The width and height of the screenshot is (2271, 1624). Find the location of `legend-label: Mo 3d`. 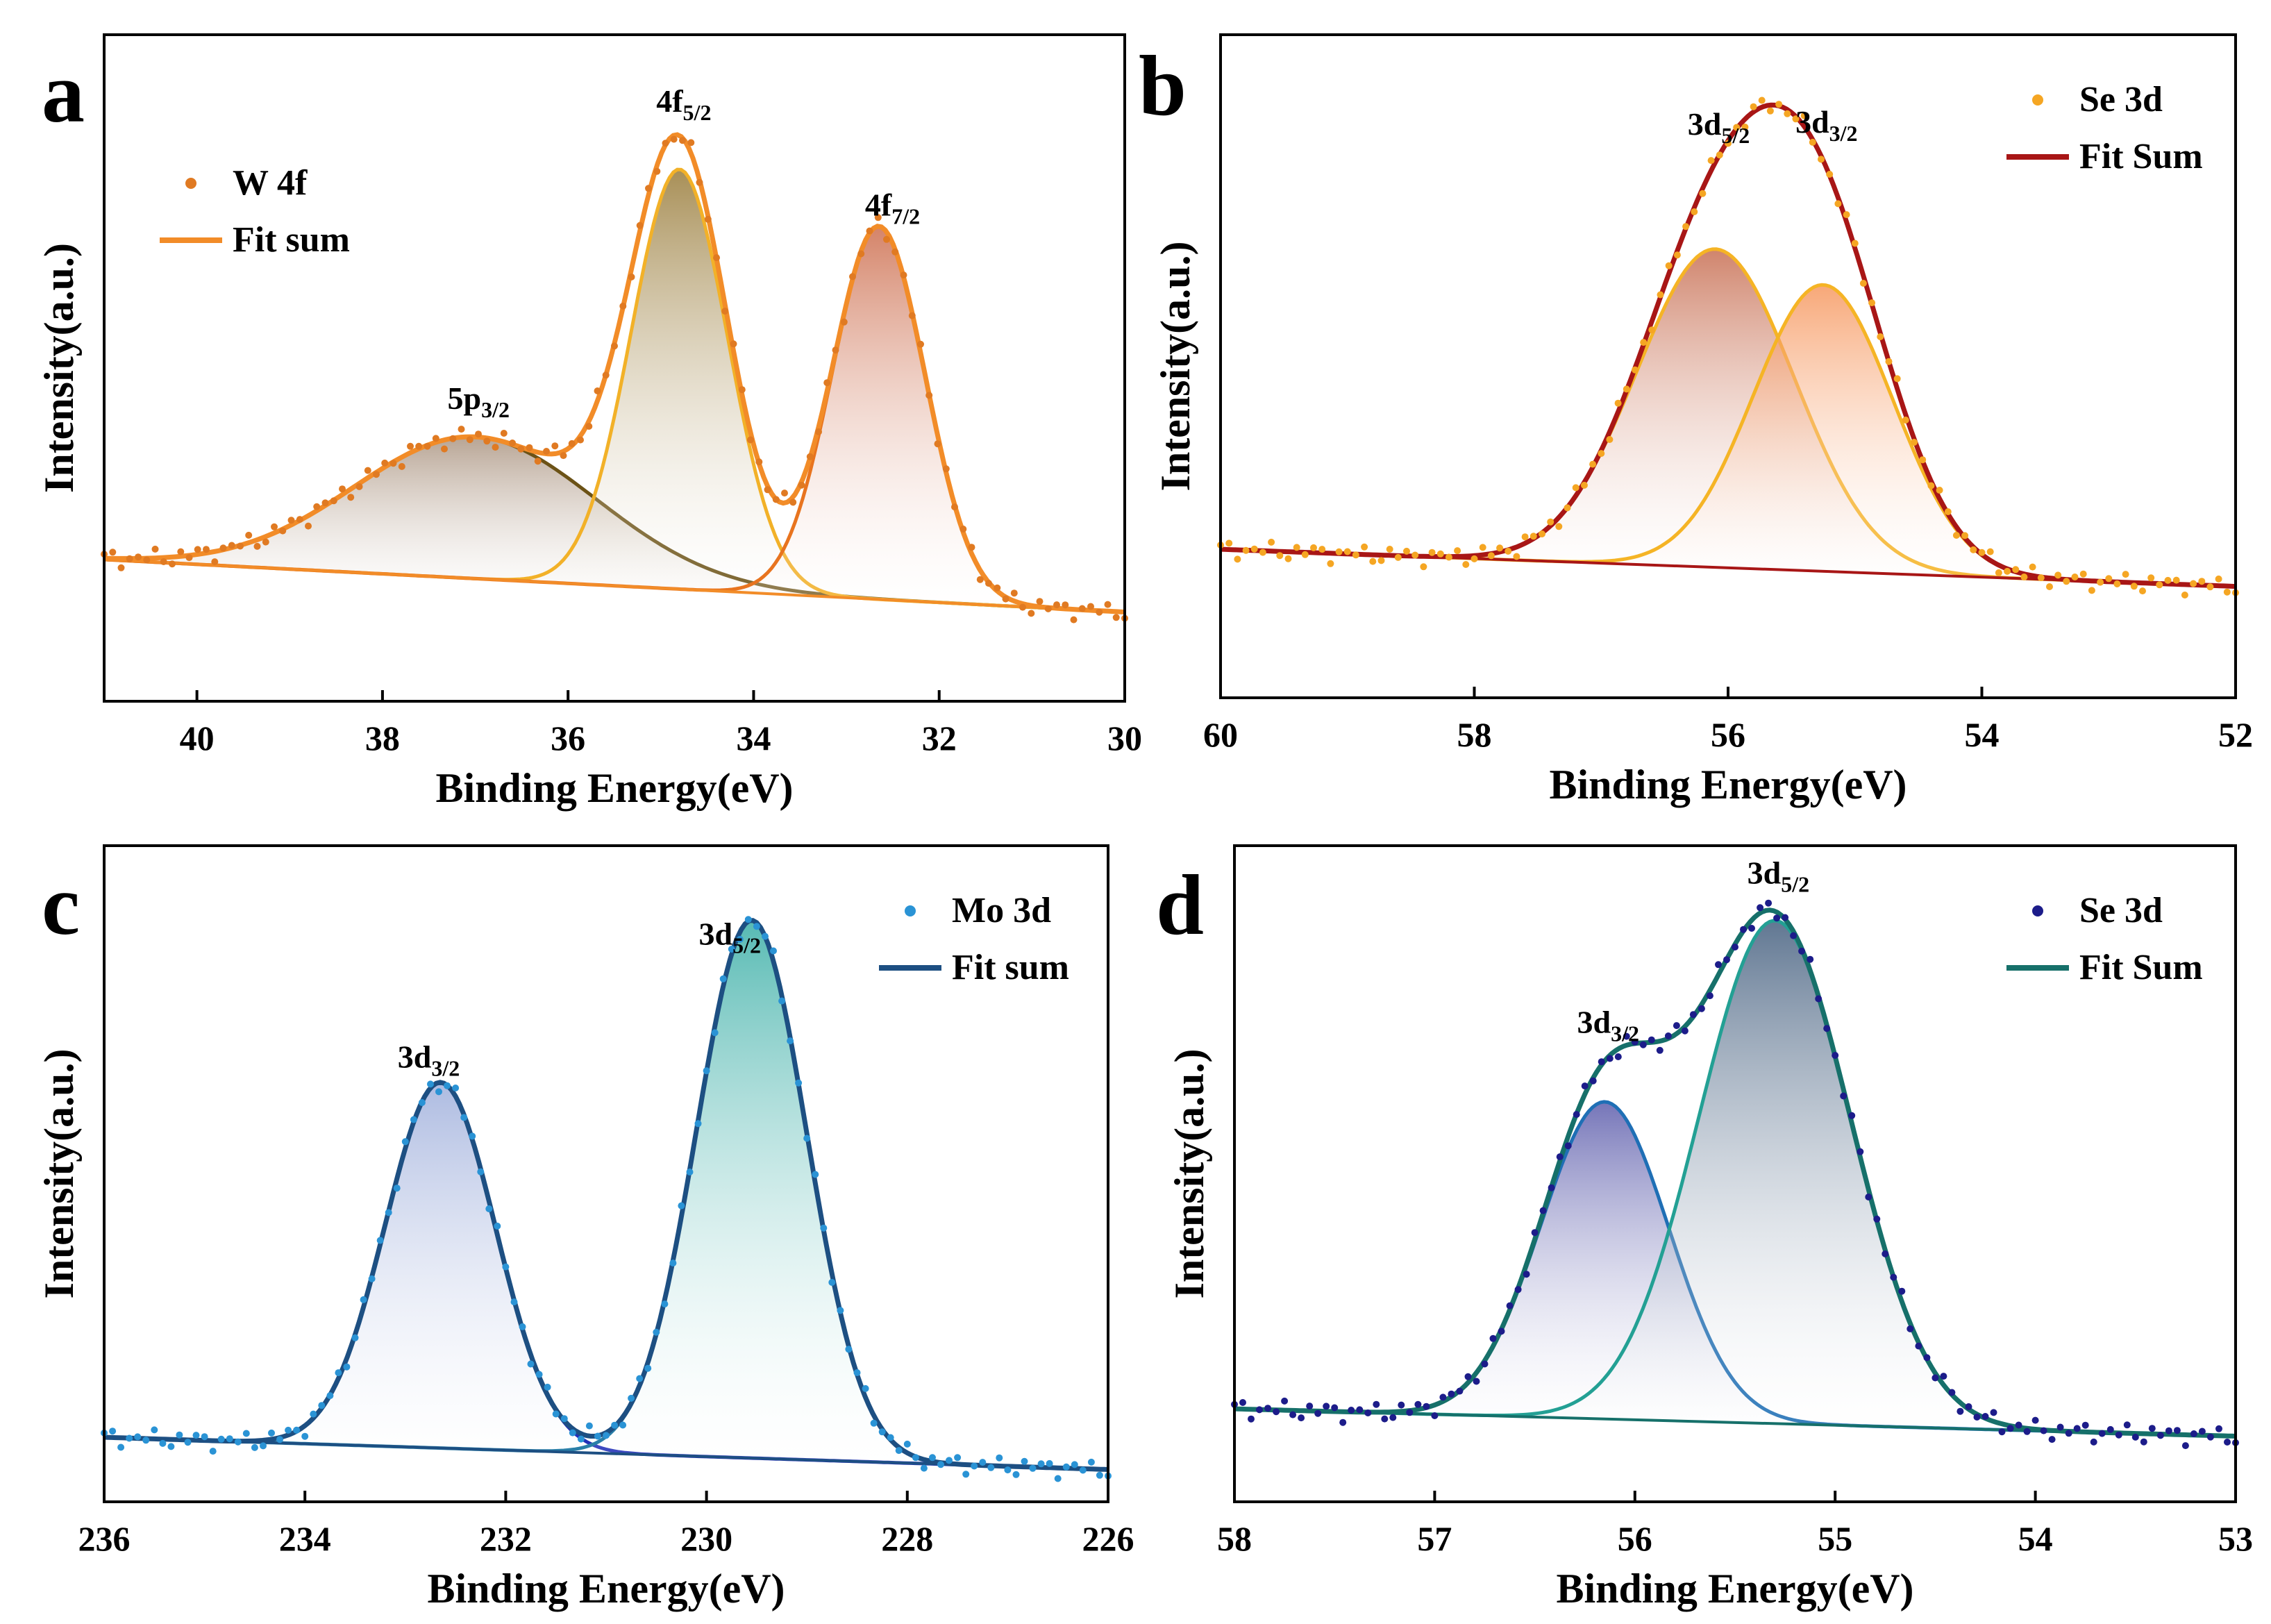

legend-label: Mo 3d is located at coordinates (1002, 910).